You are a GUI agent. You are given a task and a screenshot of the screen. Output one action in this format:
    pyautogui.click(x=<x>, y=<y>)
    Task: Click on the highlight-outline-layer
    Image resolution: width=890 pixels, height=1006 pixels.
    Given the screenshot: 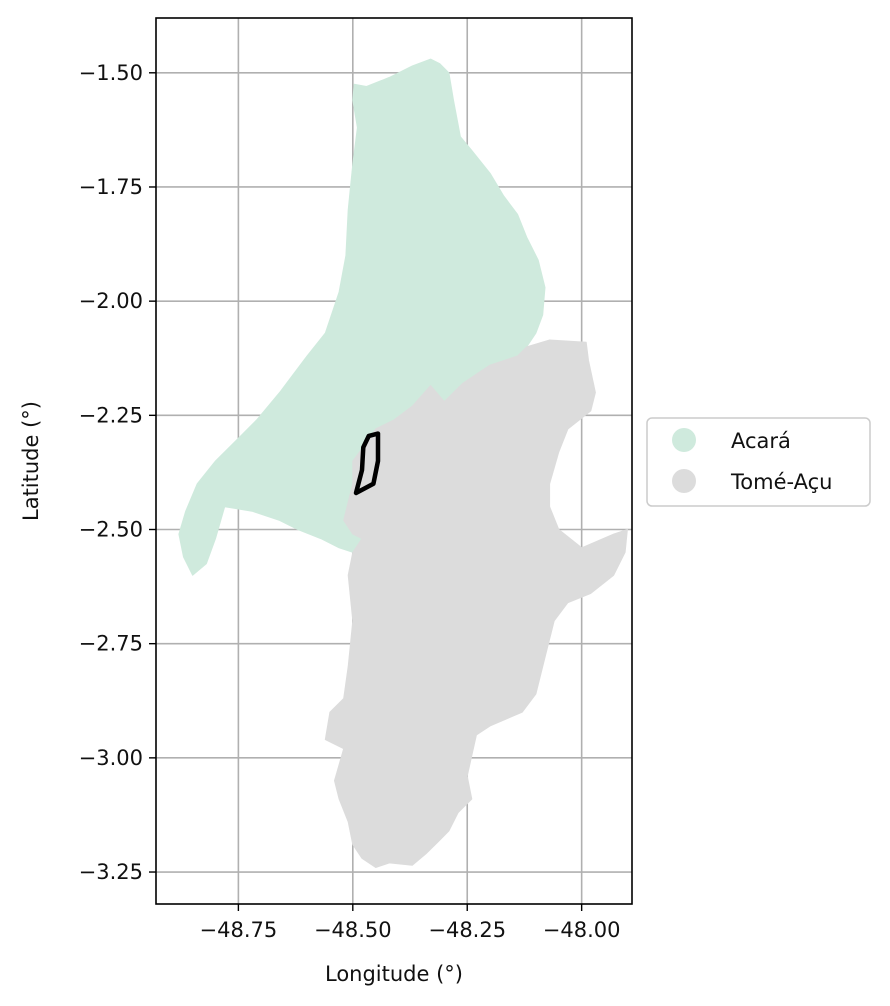 What is the action you would take?
    pyautogui.click(x=367, y=463)
    